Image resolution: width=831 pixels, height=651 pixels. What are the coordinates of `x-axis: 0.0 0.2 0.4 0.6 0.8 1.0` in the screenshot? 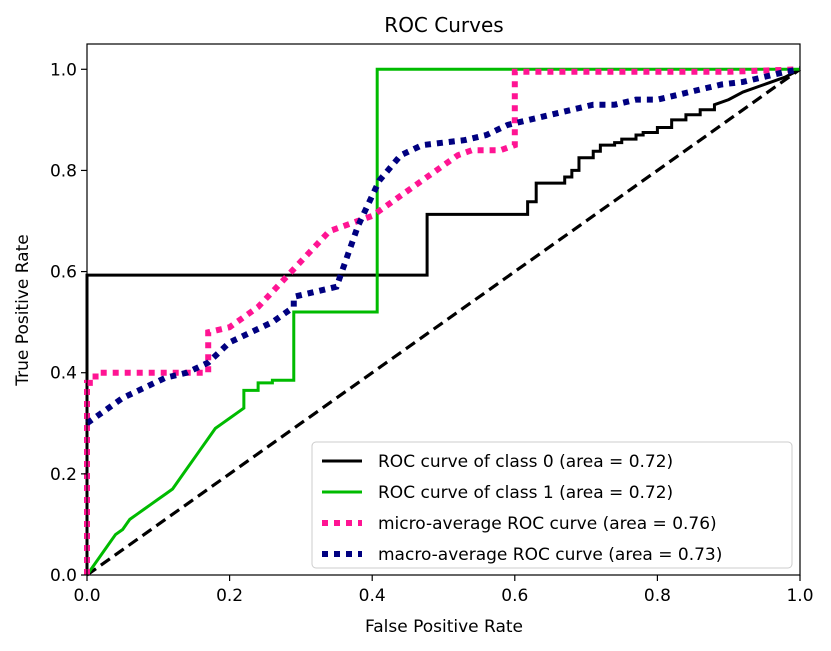 It's located at (443, 590).